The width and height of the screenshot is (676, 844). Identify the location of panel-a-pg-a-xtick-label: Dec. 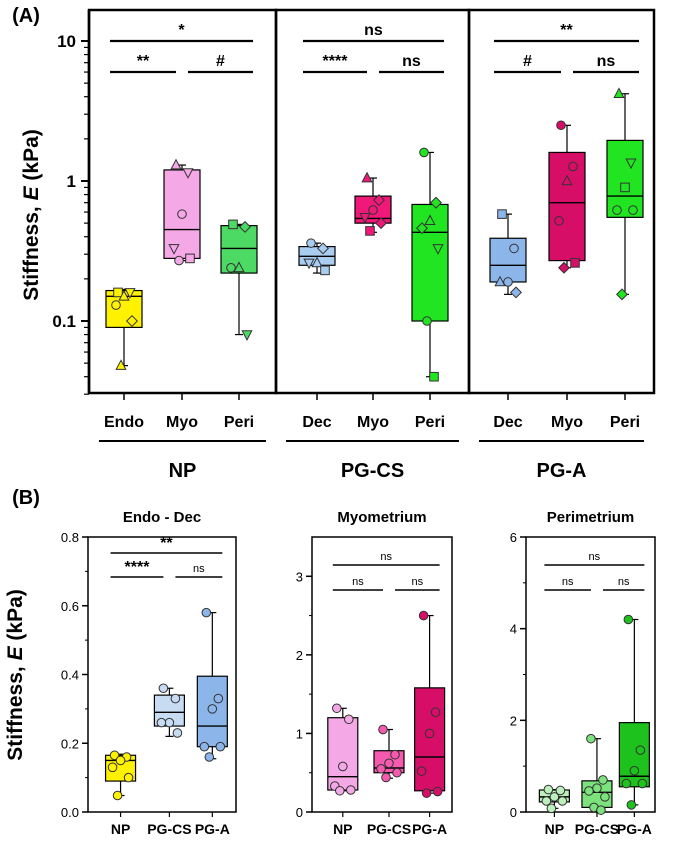
(507, 422).